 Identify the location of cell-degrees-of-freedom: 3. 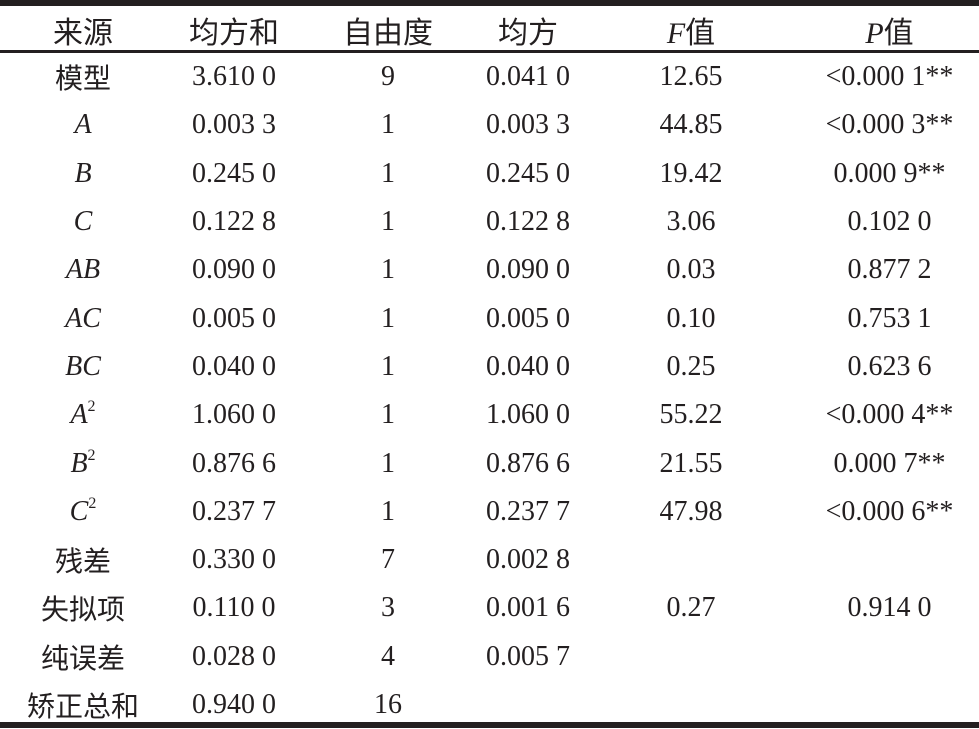
(388, 608).